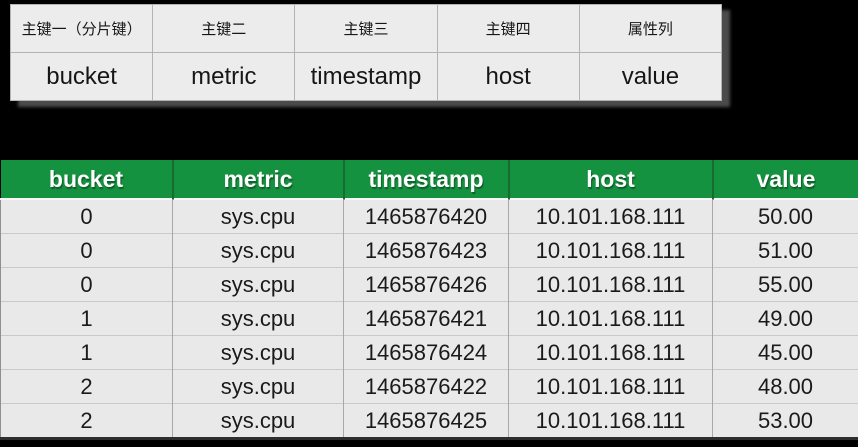 The width and height of the screenshot is (858, 447). Describe the element at coordinates (257, 179) in the screenshot. I see `column-header-metric: metric` at that location.